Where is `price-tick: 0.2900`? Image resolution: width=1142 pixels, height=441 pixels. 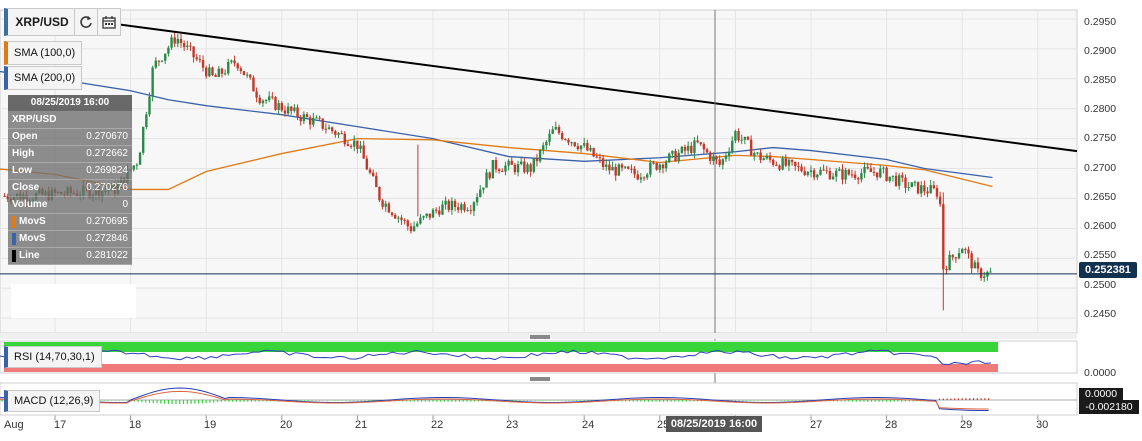
price-tick: 0.2900 is located at coordinates (1100, 51).